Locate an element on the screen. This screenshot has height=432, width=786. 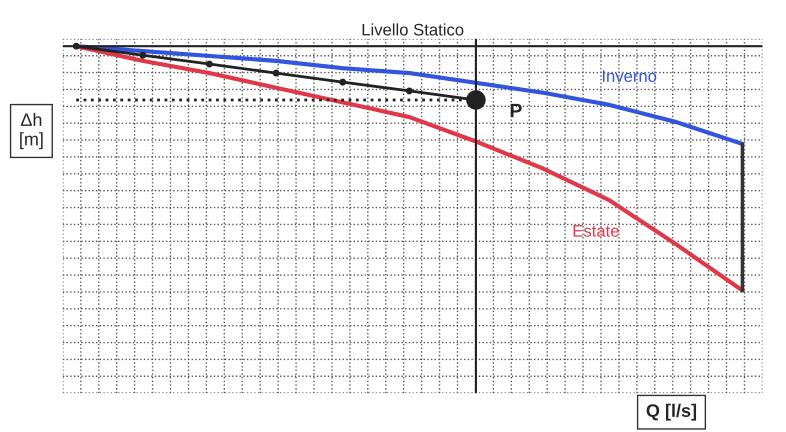
ref-line-label: Livello Statico is located at coordinates (413, 29).